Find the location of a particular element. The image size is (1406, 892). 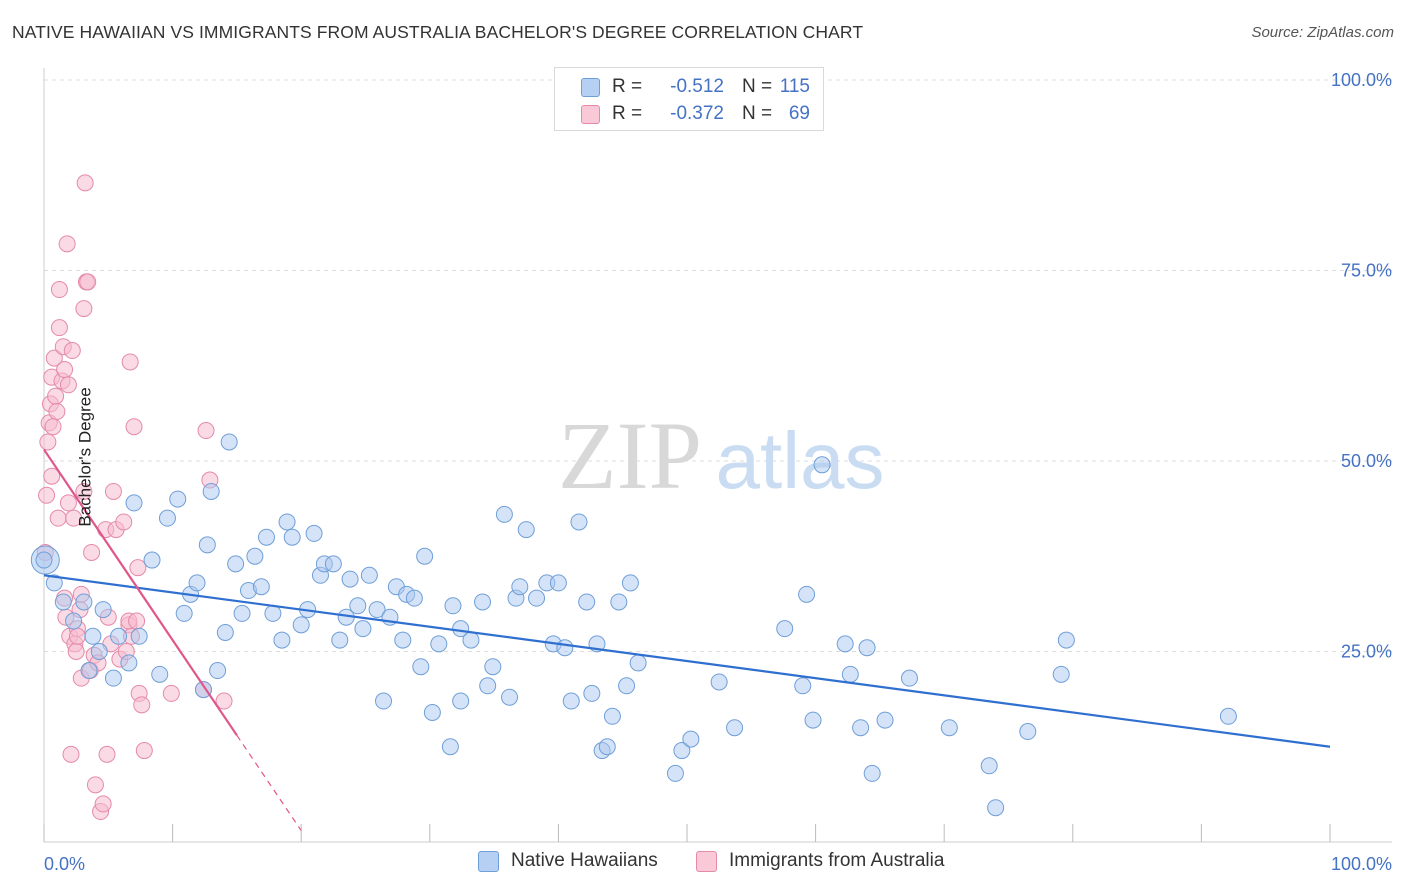

watermark: ZIP atlas is located at coordinates (721, 455).